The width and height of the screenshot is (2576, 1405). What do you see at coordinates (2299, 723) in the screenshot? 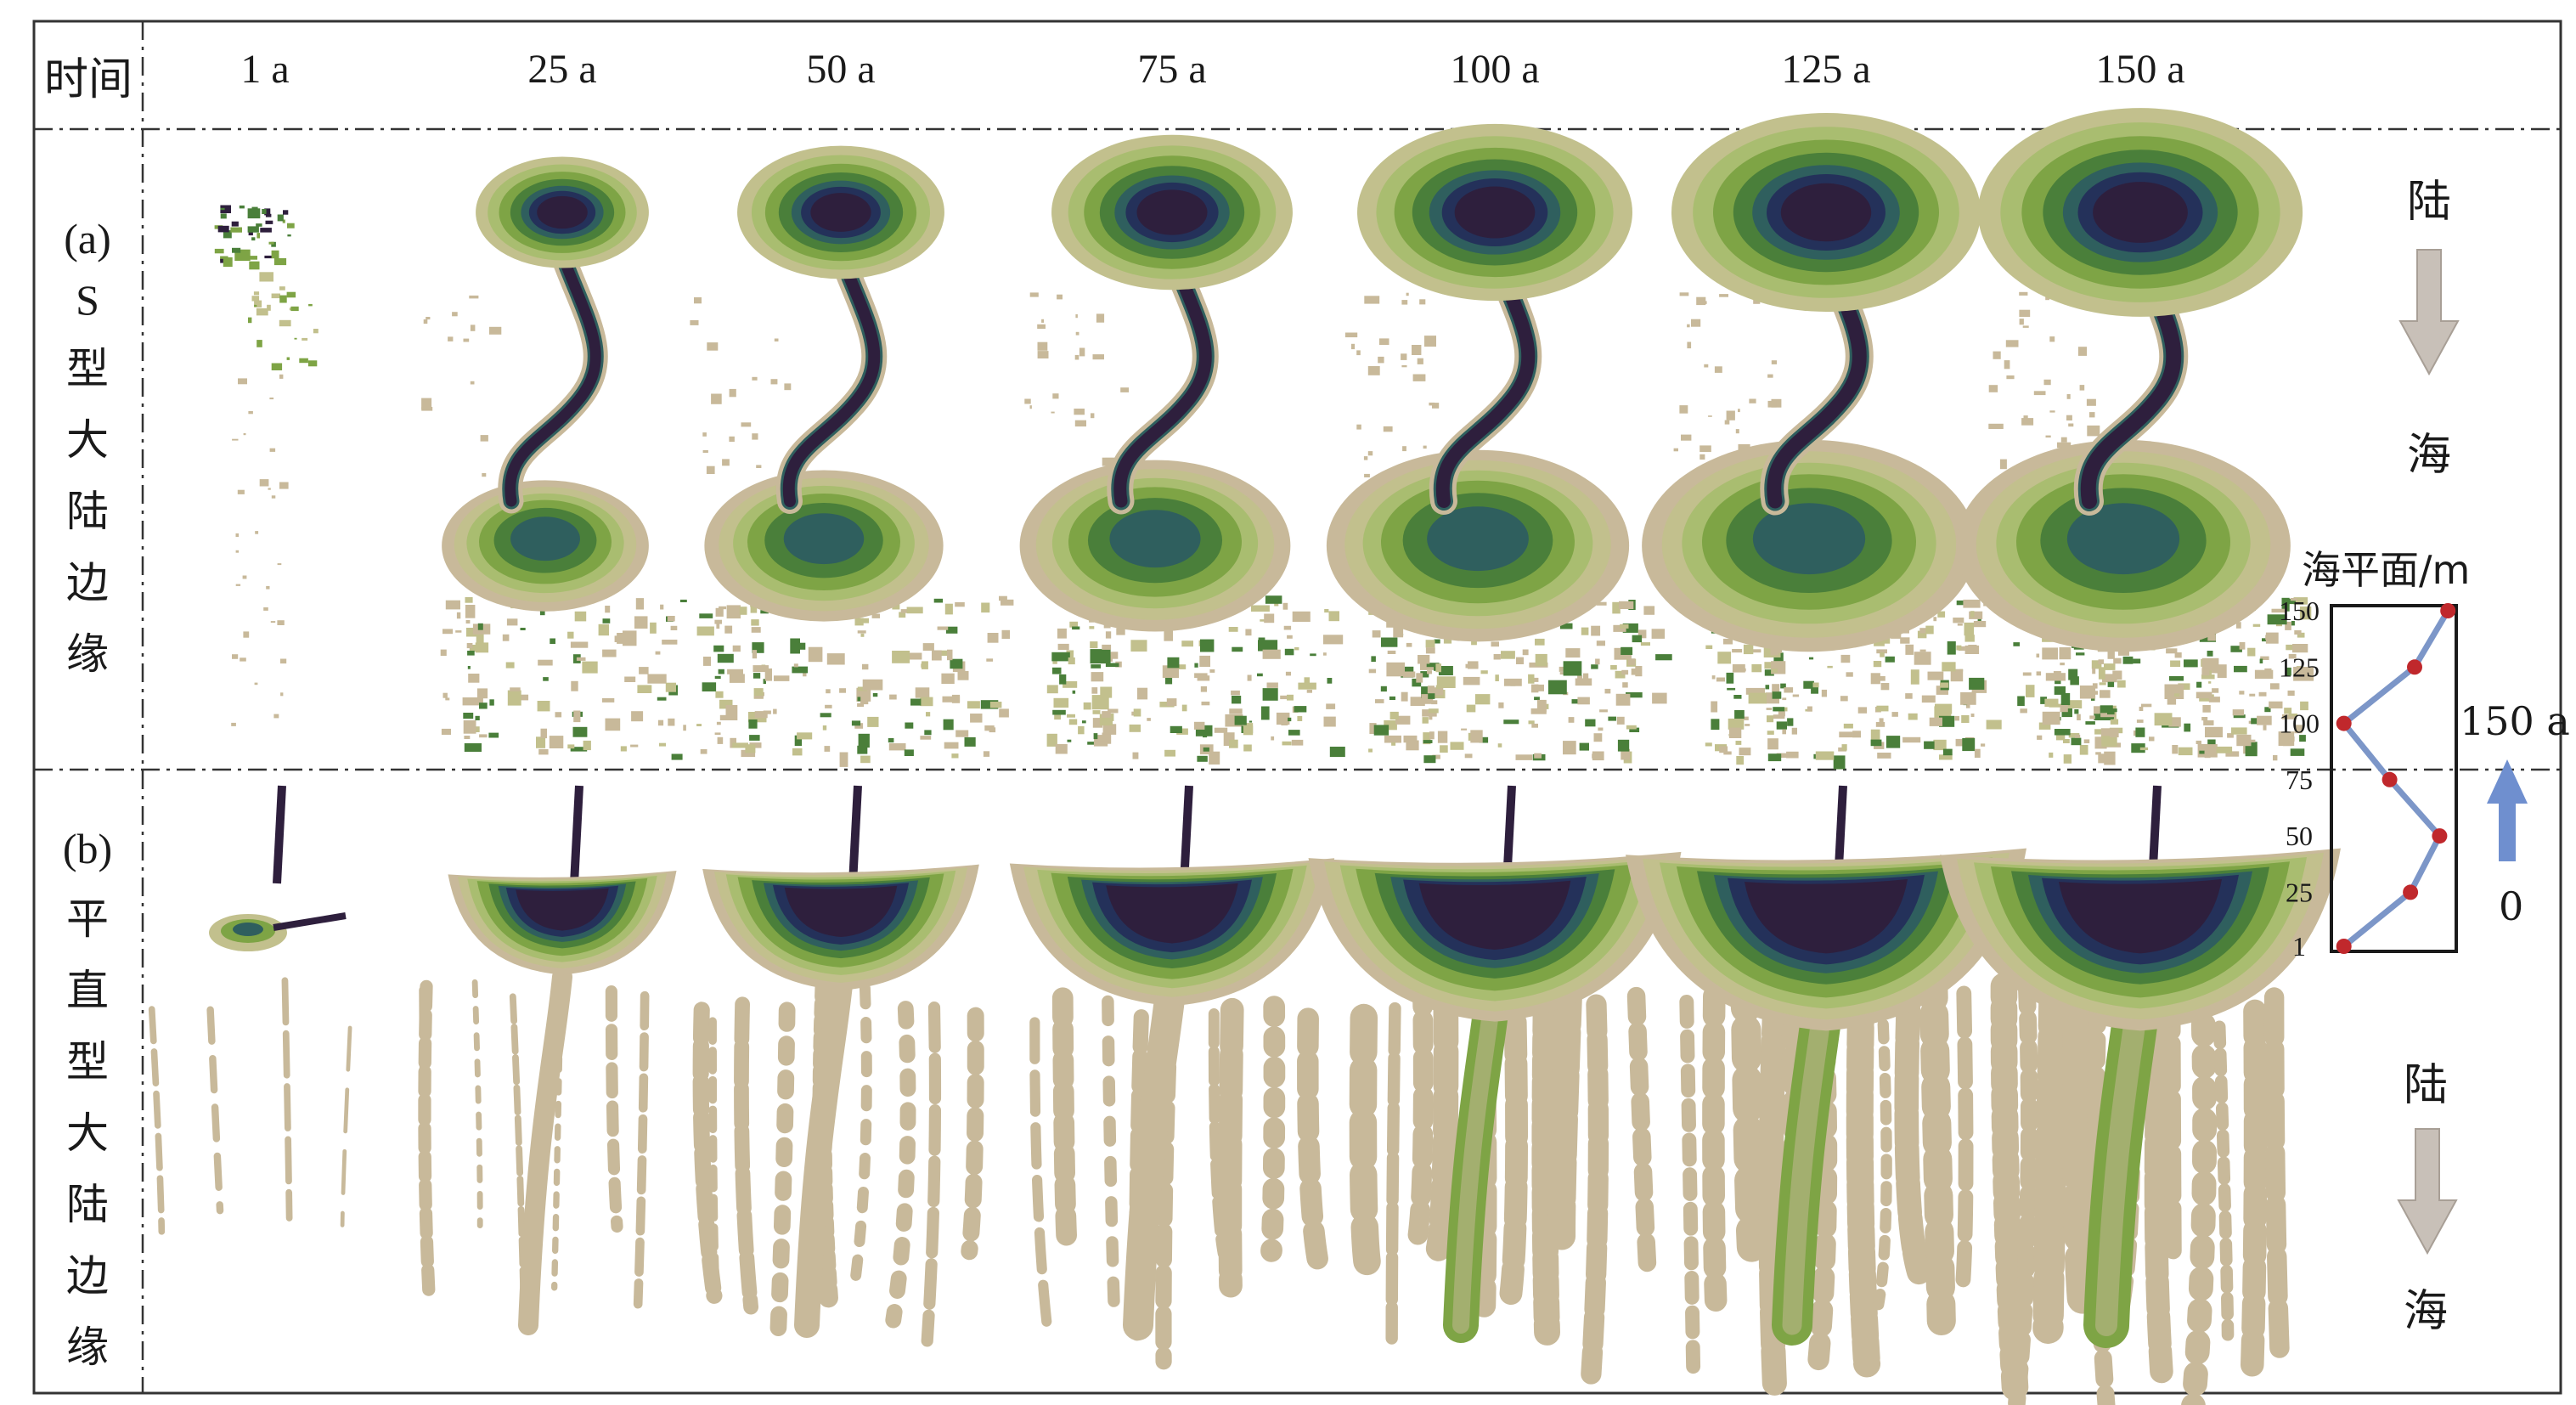
I see `sea-level-tick-label: 100` at bounding box center [2299, 723].